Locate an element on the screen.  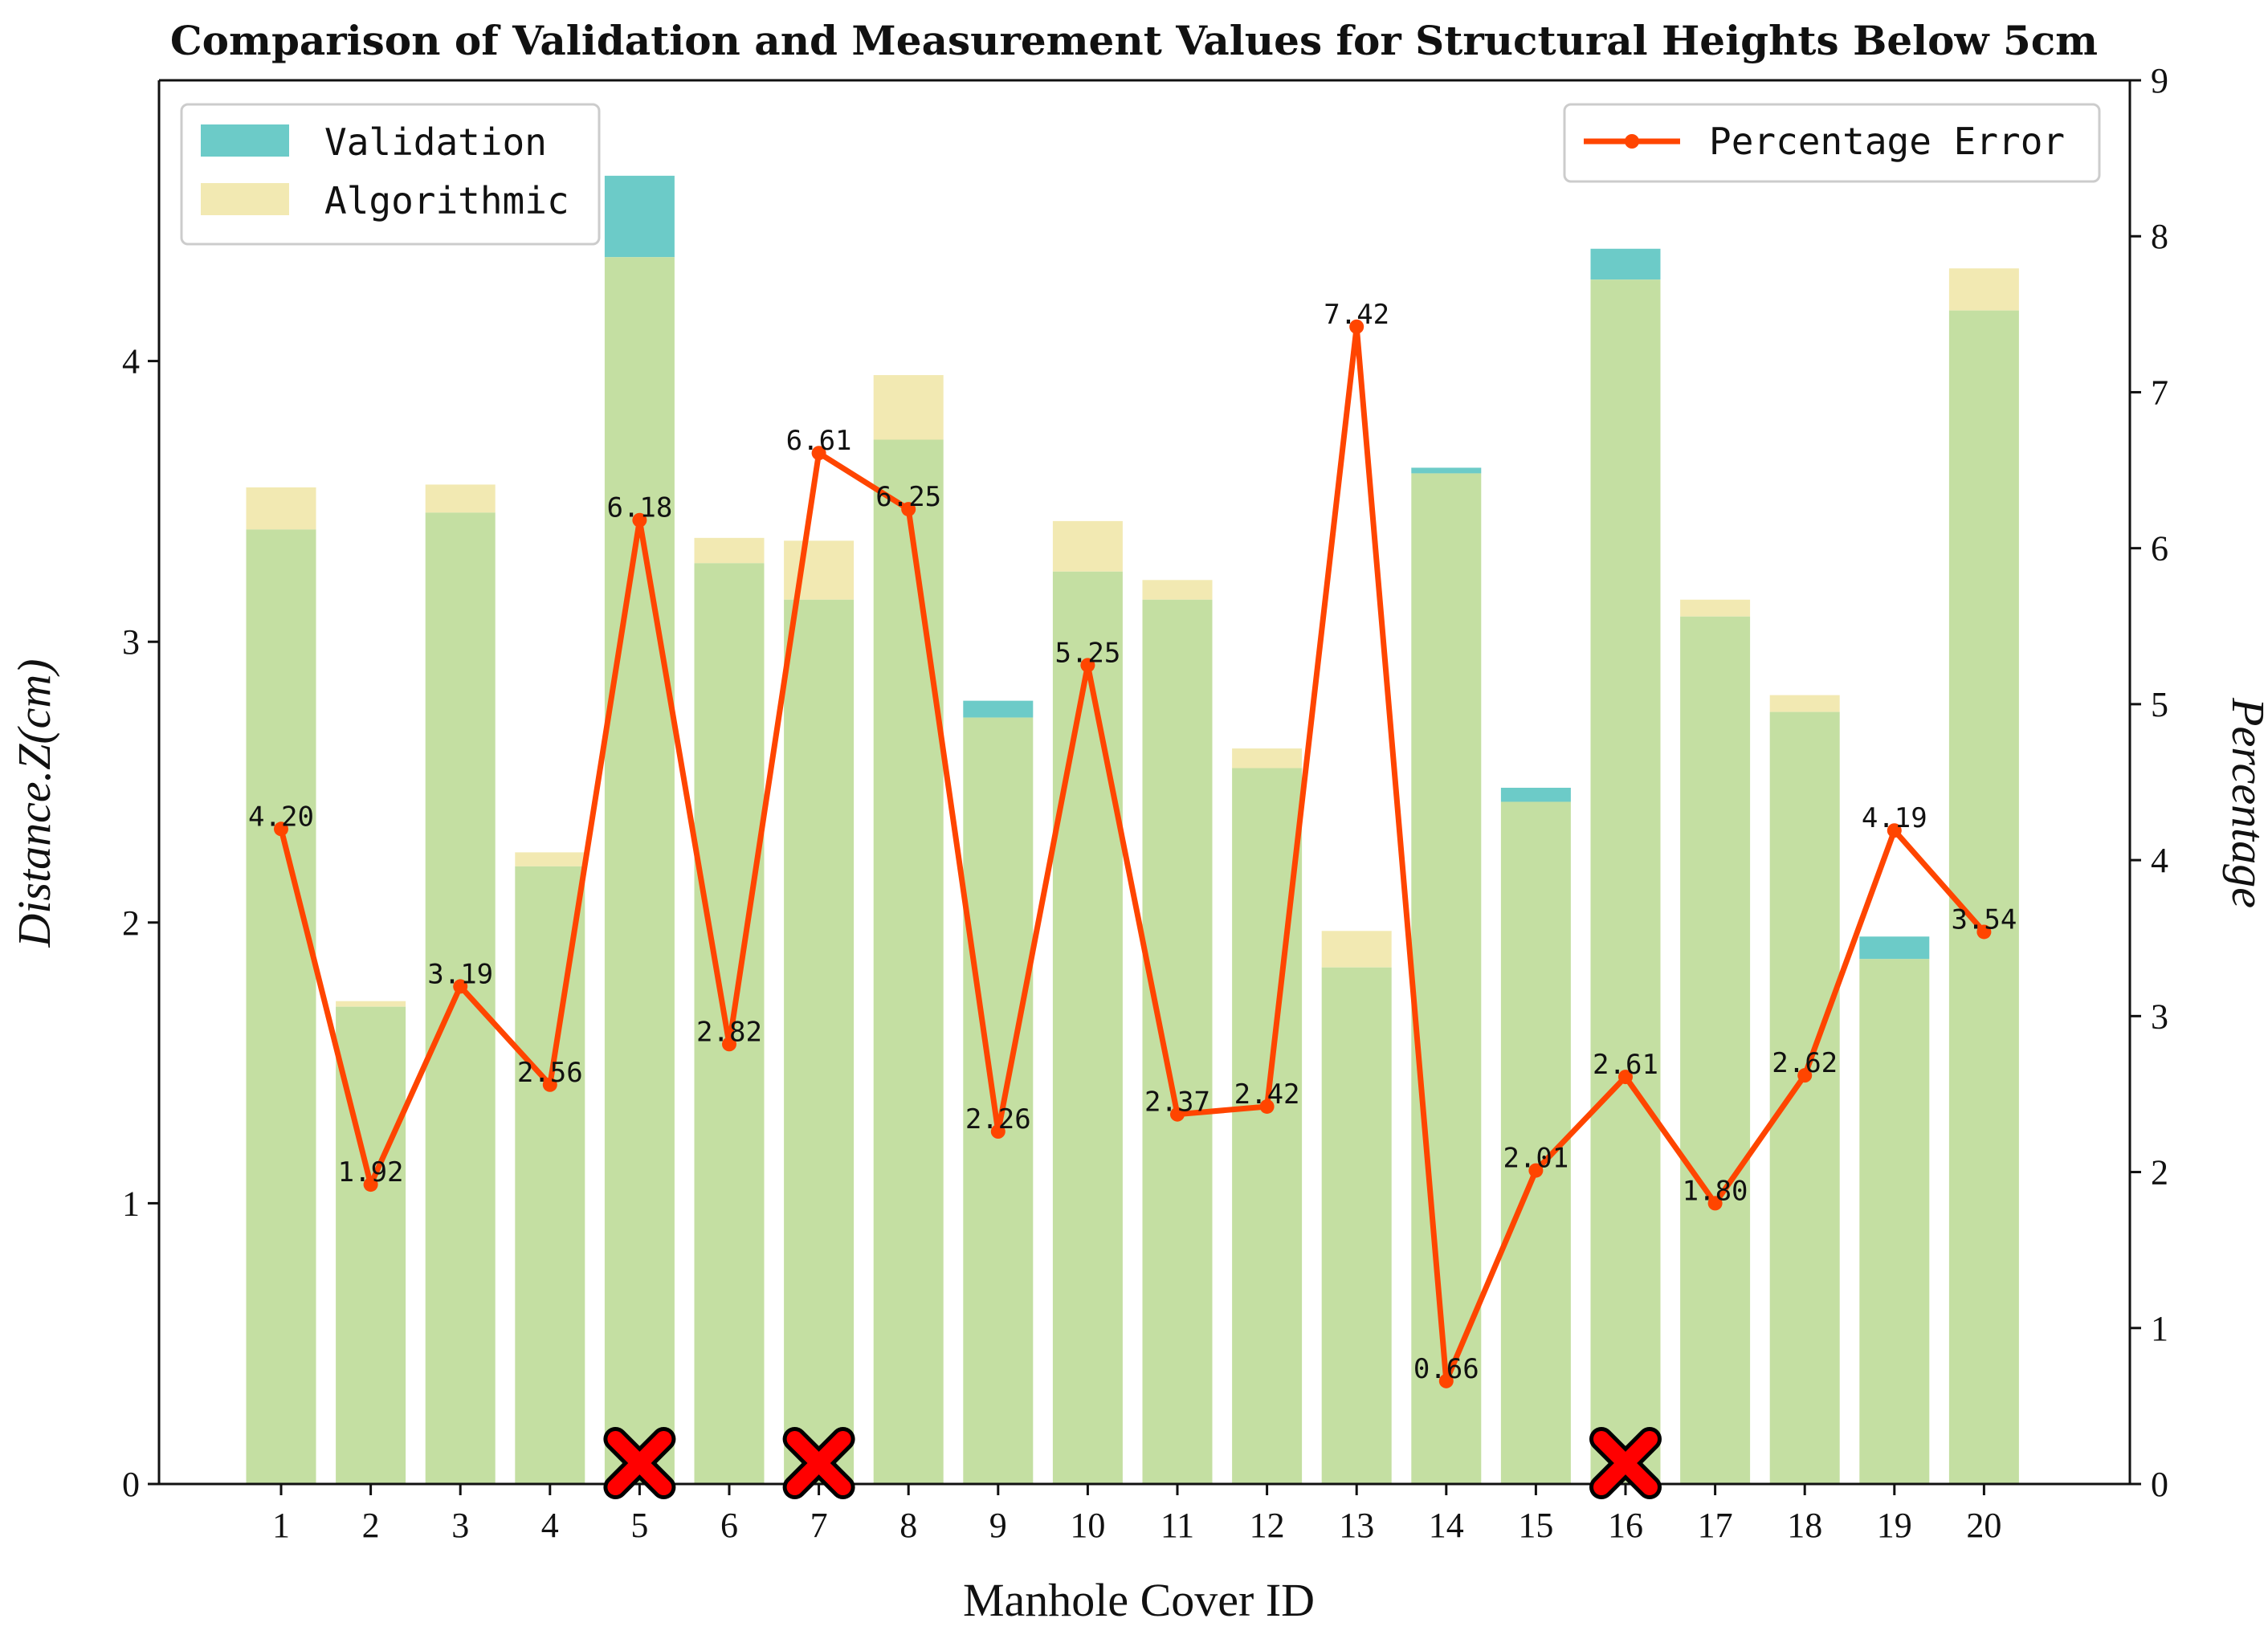
percentage-error-label: 3.54 is located at coordinates (1984, 919).